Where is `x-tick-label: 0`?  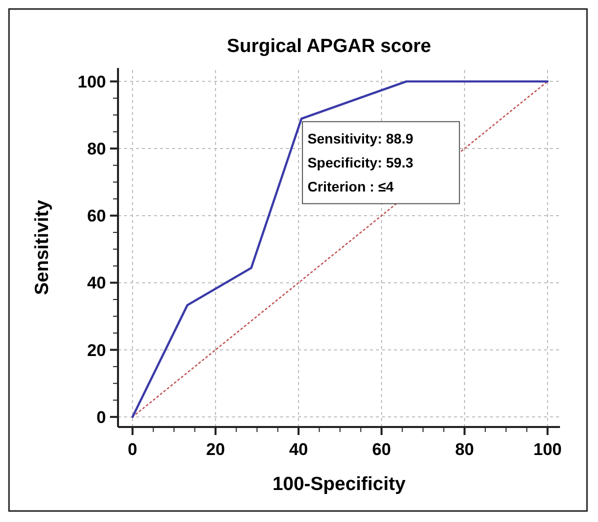 x-tick-label: 0 is located at coordinates (133, 449).